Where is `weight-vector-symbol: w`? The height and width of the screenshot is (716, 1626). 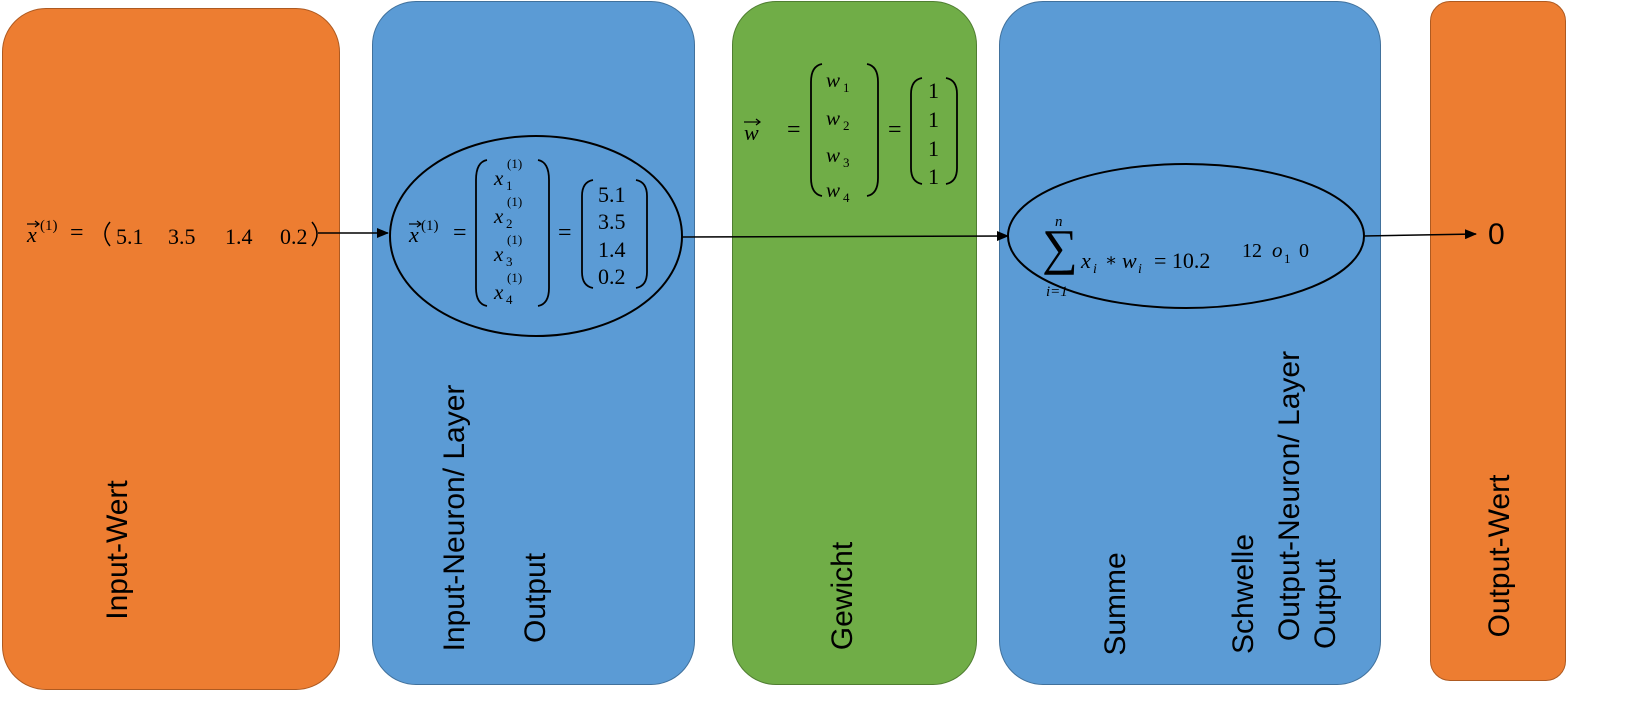
weight-vector-symbol: w is located at coordinates (751, 132).